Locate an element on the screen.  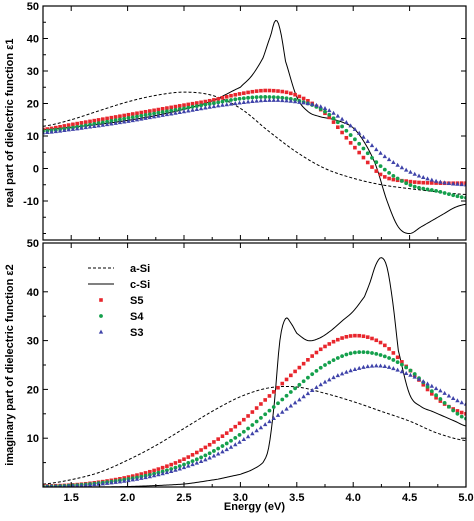
y-tick-label: 30 is located at coordinates (33, 72).